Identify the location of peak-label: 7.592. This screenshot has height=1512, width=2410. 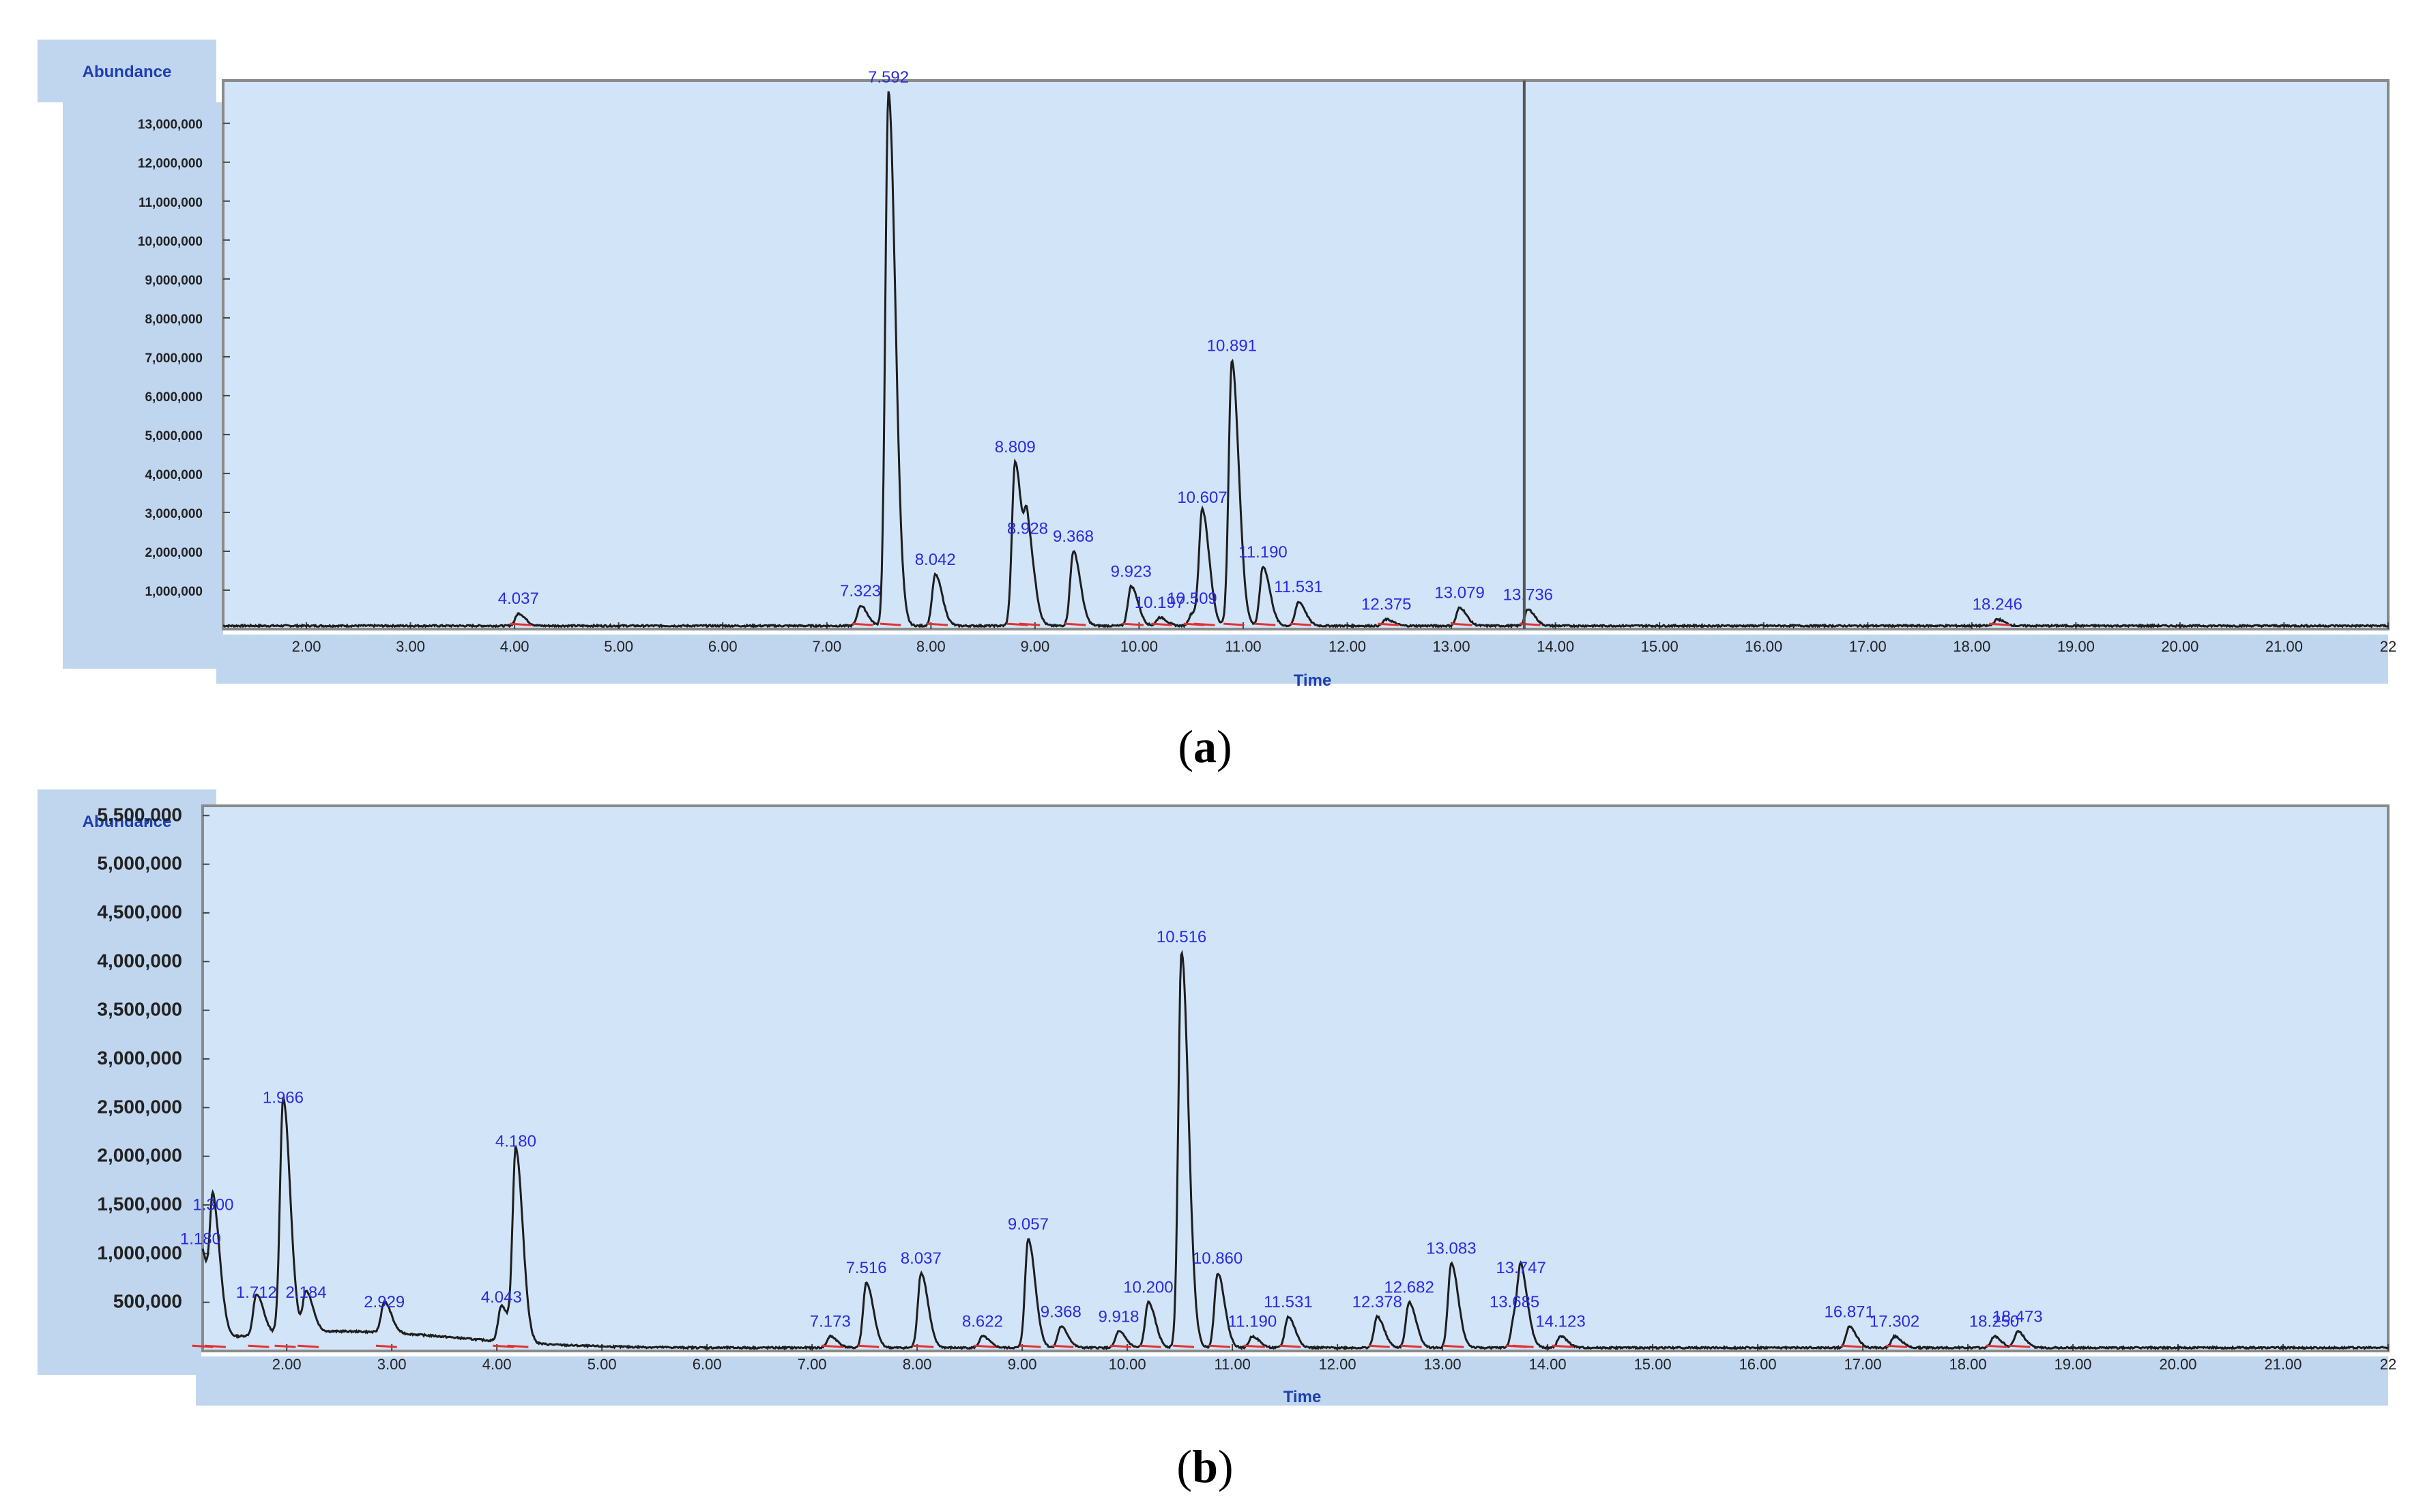
(888, 78).